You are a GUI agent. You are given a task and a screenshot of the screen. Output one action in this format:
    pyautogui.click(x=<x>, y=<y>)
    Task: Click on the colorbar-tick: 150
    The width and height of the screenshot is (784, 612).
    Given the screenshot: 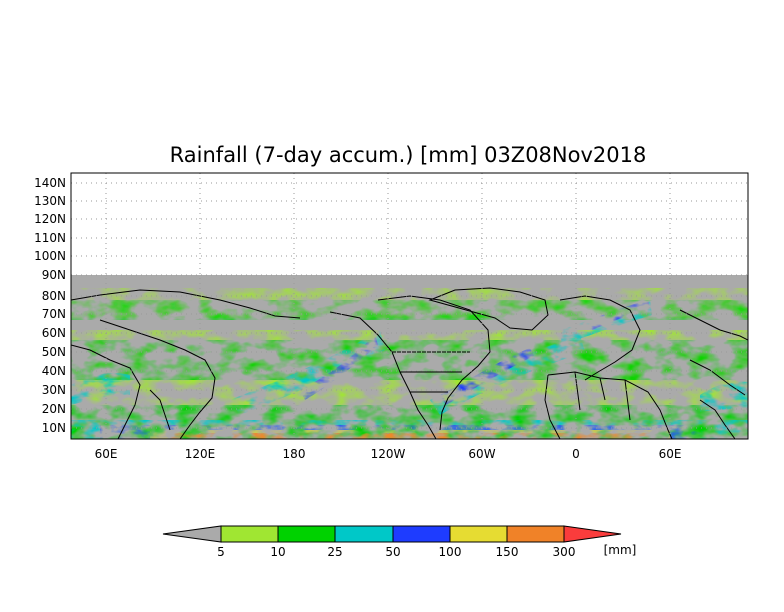 What is the action you would take?
    pyautogui.click(x=507, y=552)
    